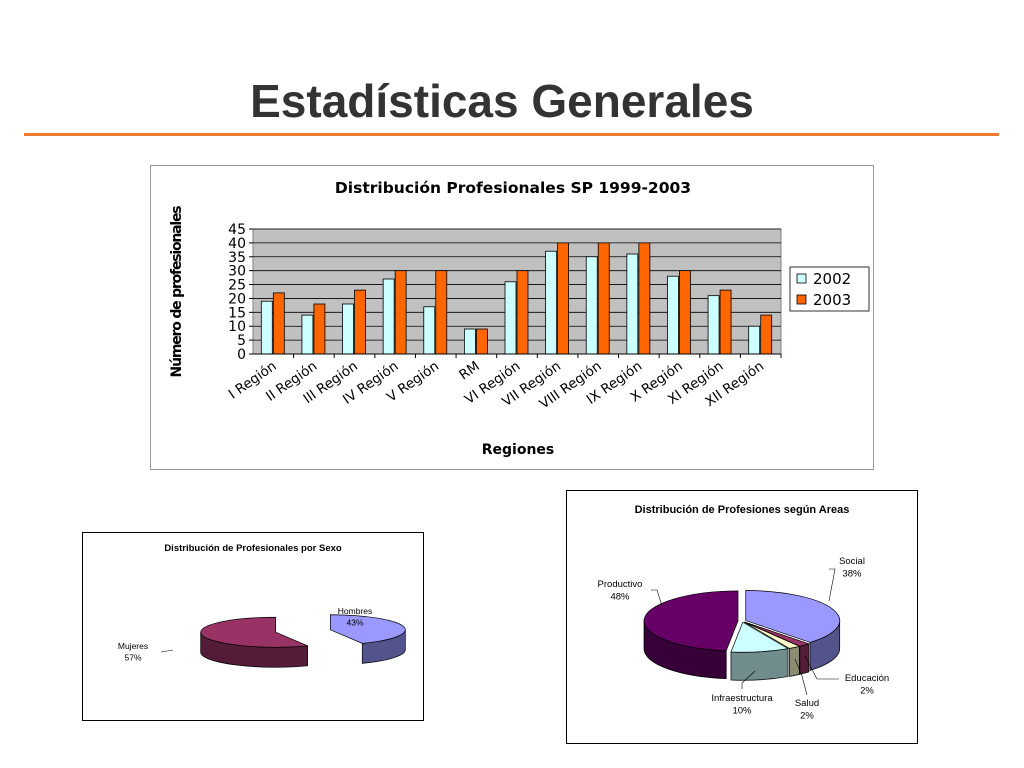 The image size is (1024, 768). I want to click on y-tick-label: 15, so click(237, 313).